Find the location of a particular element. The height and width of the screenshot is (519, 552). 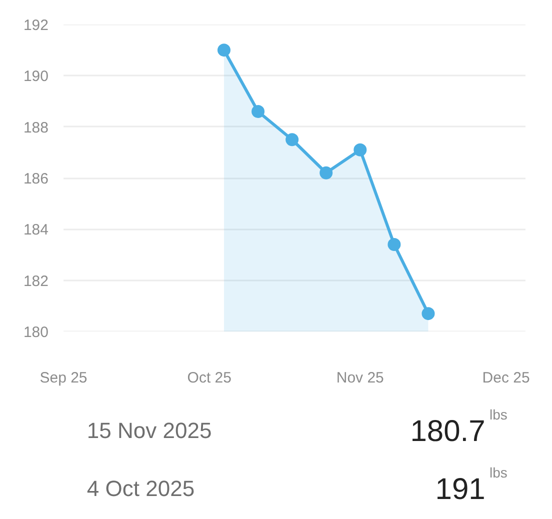

x-tick-label: Sep 25 is located at coordinates (64, 378).